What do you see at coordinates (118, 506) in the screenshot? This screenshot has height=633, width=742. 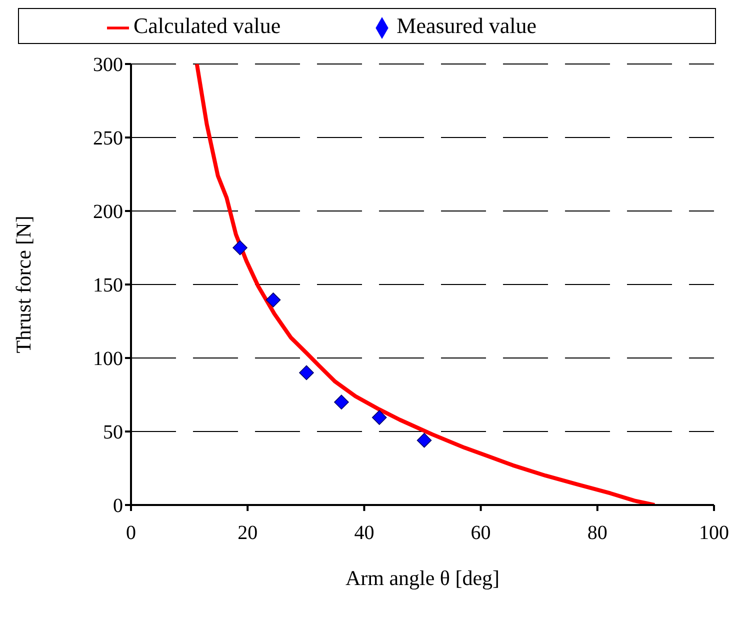 I see `y-tick-label: 0` at bounding box center [118, 506].